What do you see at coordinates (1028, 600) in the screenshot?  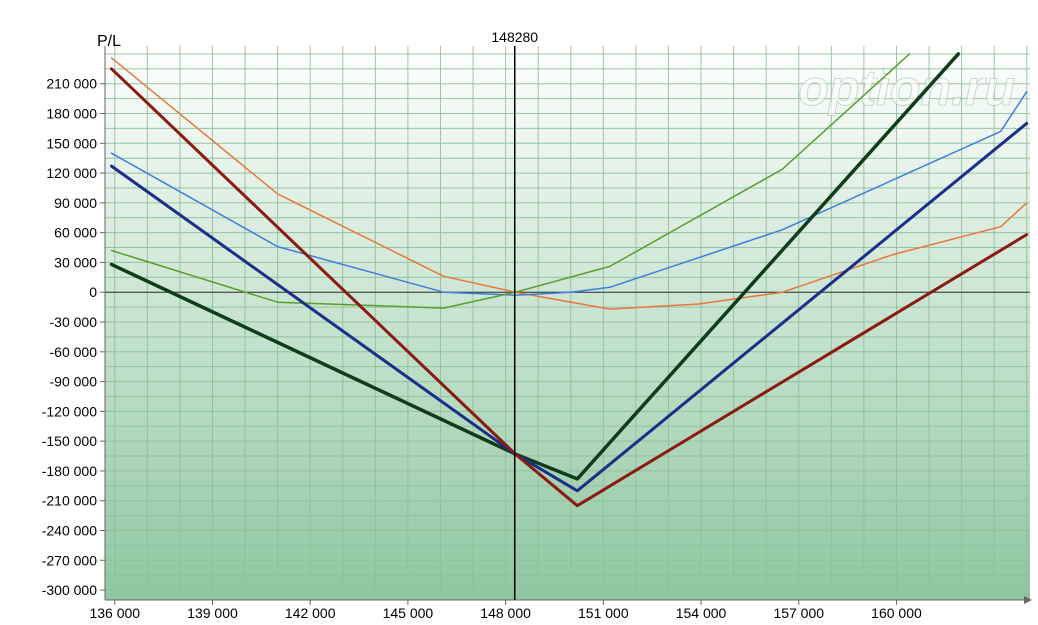 I see `x-axis-arrow` at bounding box center [1028, 600].